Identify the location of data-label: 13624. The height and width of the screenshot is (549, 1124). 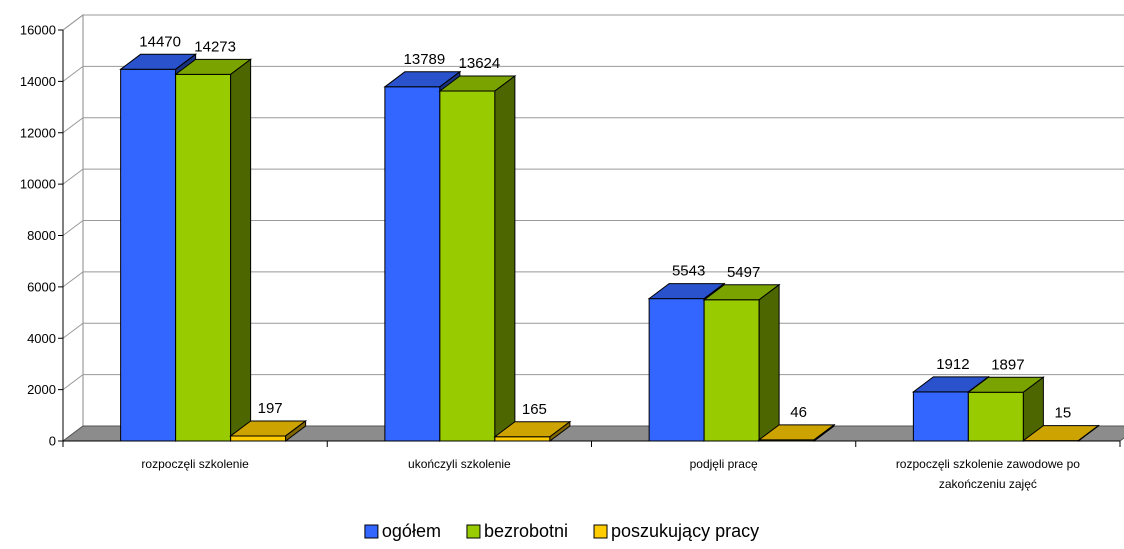
(480, 63).